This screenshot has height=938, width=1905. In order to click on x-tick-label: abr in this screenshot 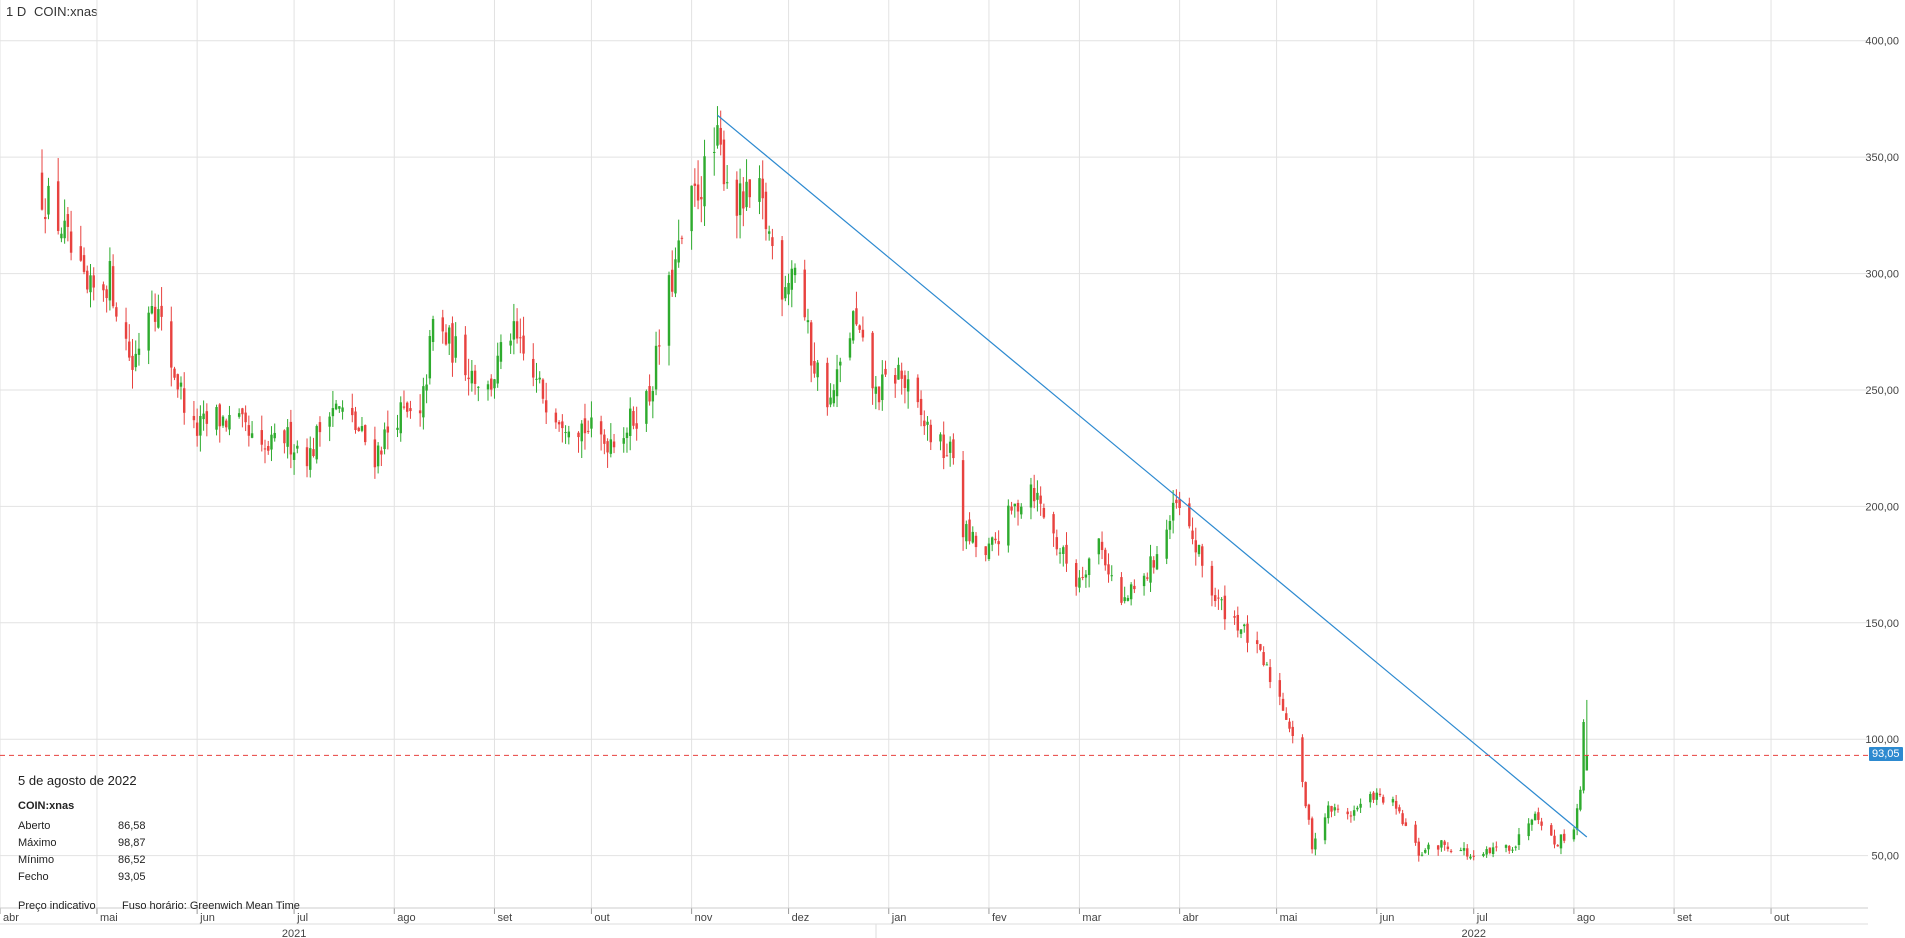, I will do `click(1191, 918)`.